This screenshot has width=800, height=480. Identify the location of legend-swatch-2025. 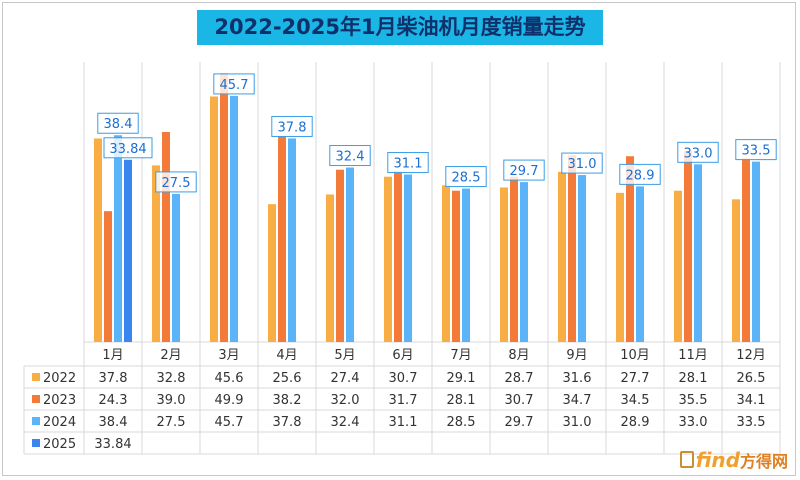
(36, 443).